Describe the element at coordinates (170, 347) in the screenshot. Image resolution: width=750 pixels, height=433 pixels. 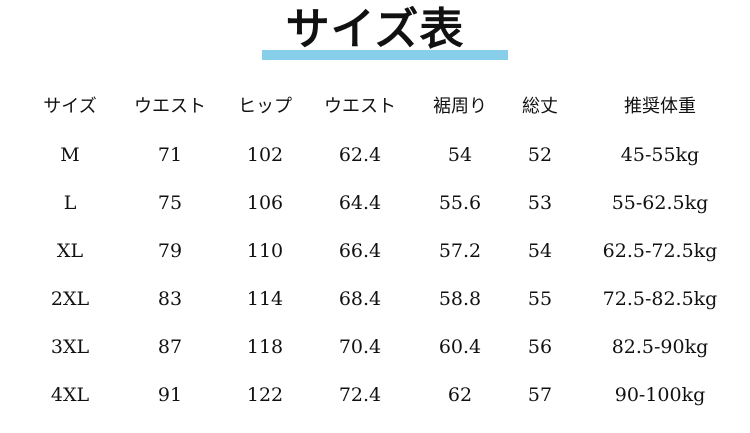
I see `table-cell: 87` at that location.